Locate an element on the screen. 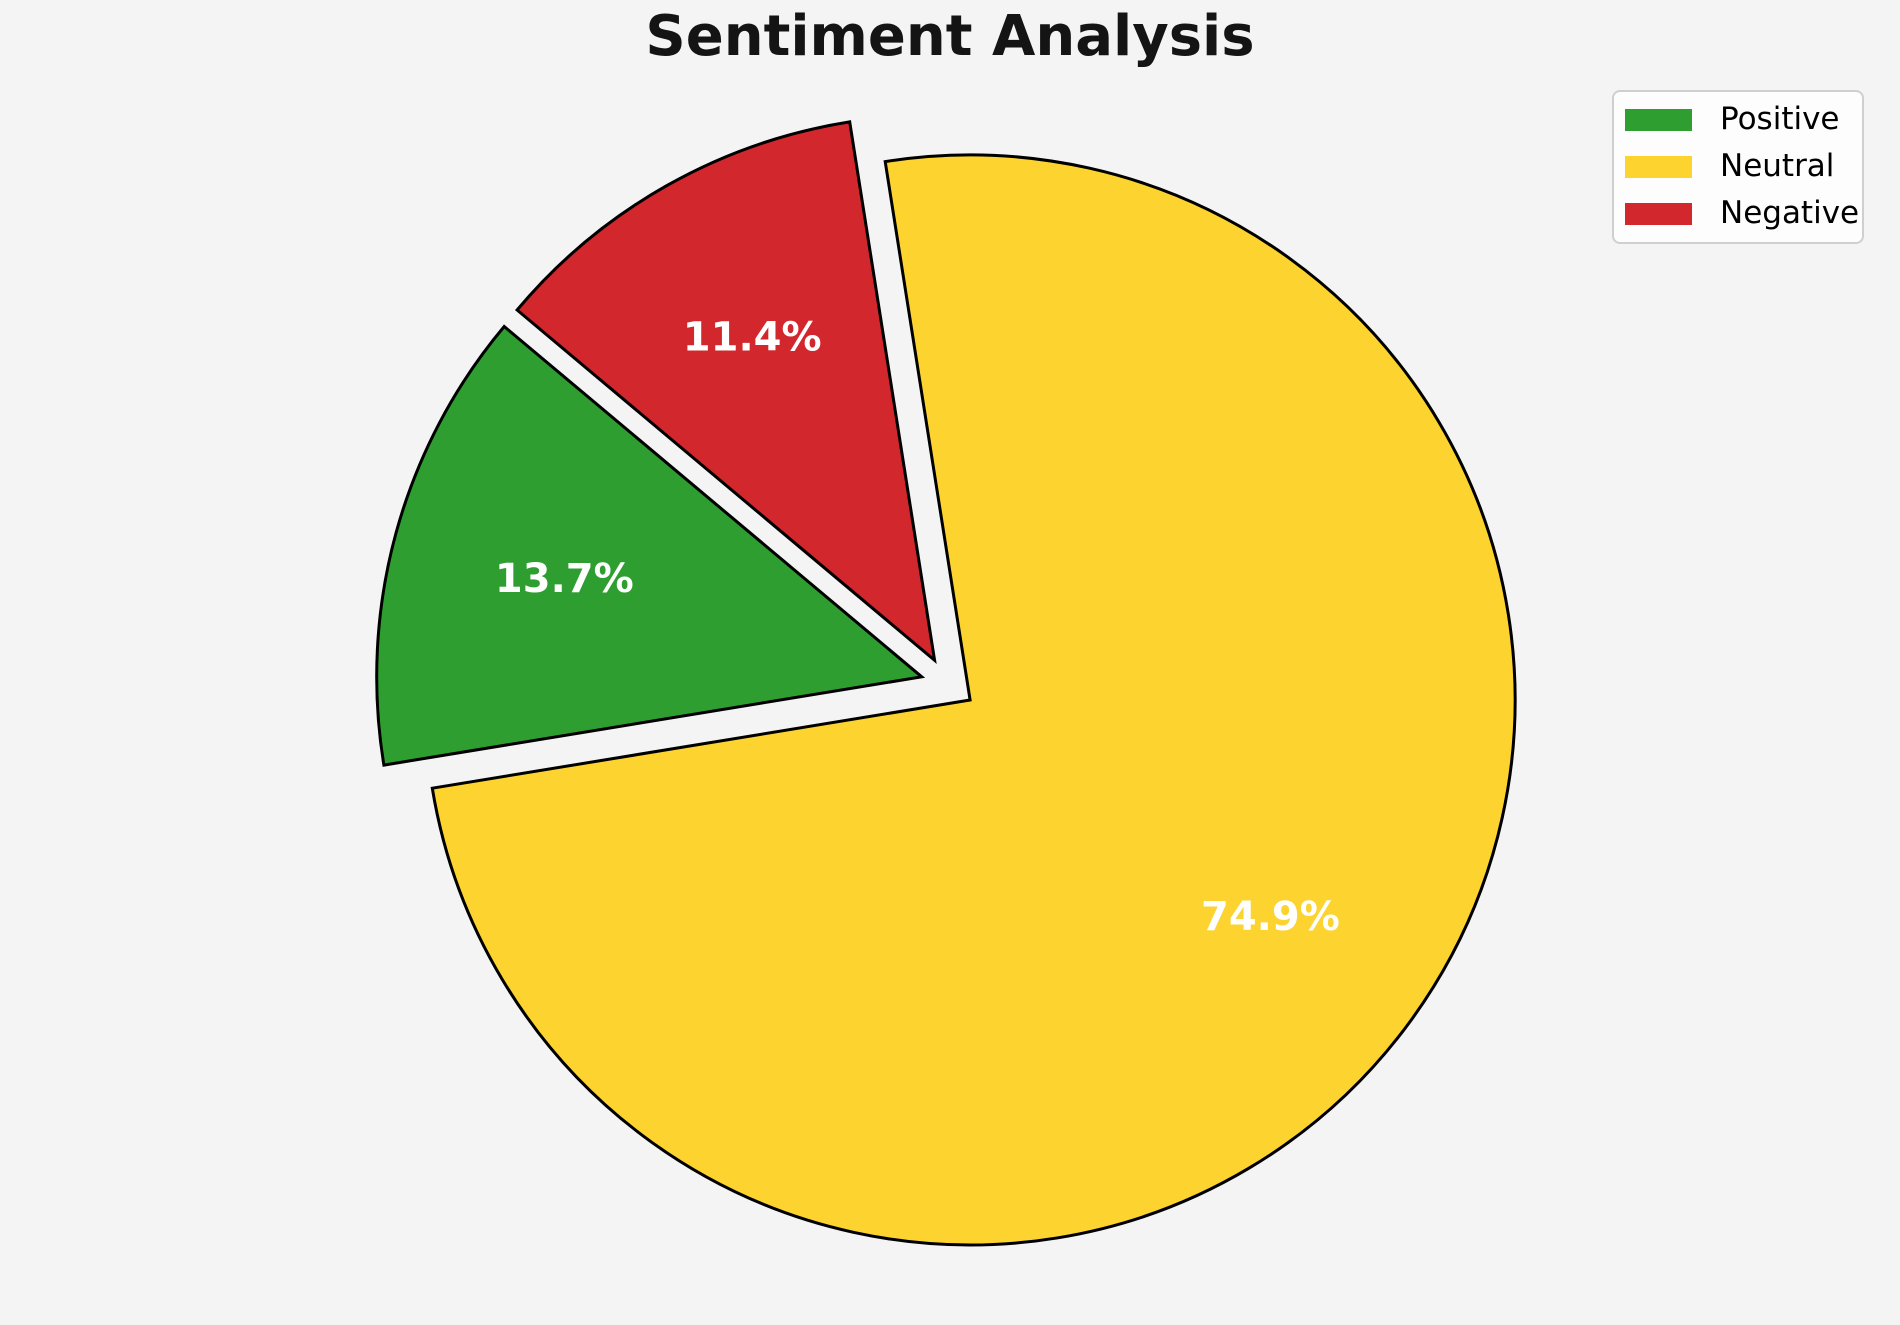  chart-title: Sentiment Analysis is located at coordinates (950, 36).